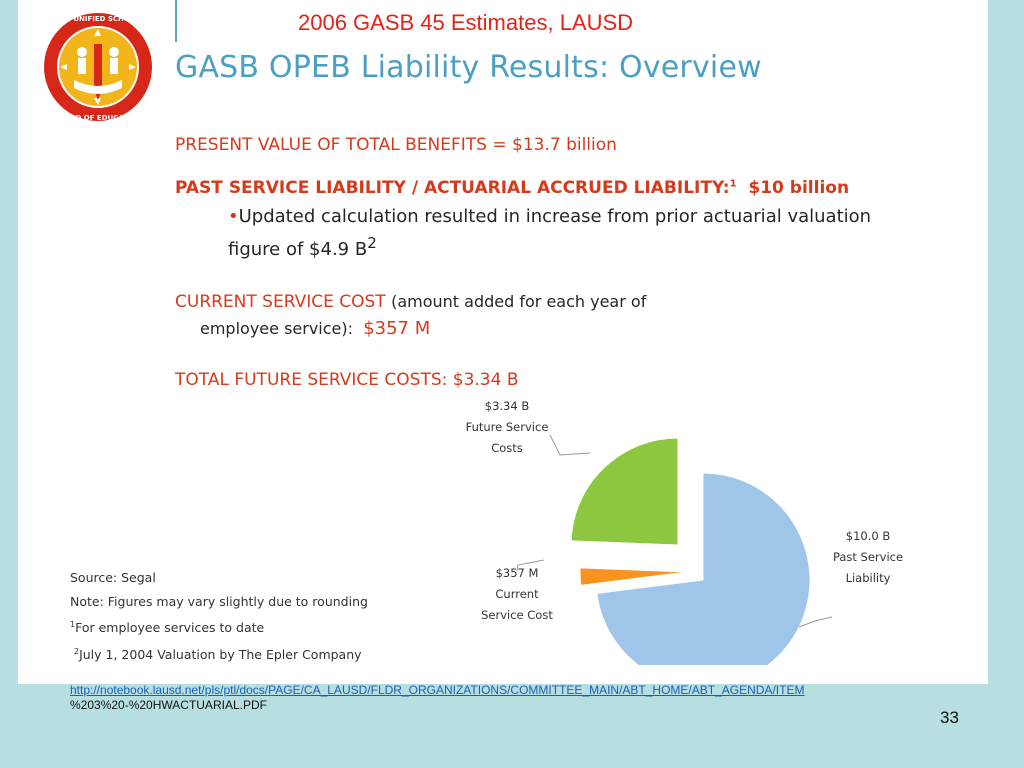  Describe the element at coordinates (517, 615) in the screenshot. I see `pie-slice-label-line: Service Cost` at that location.